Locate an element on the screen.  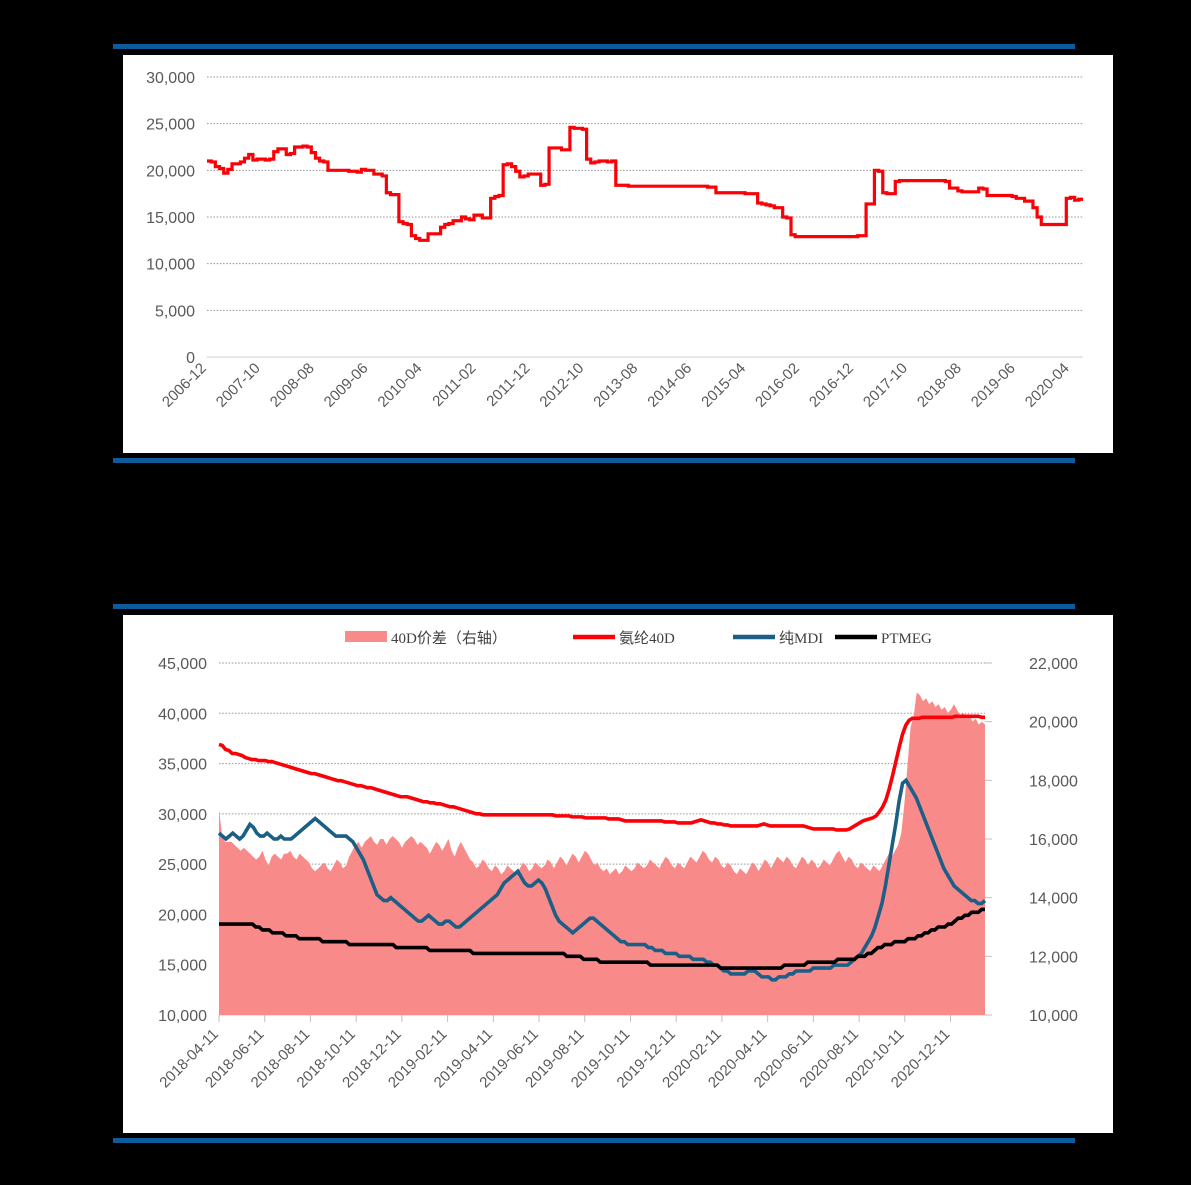
chart-1-x-tick: 2007-10 is located at coordinates (238, 385).